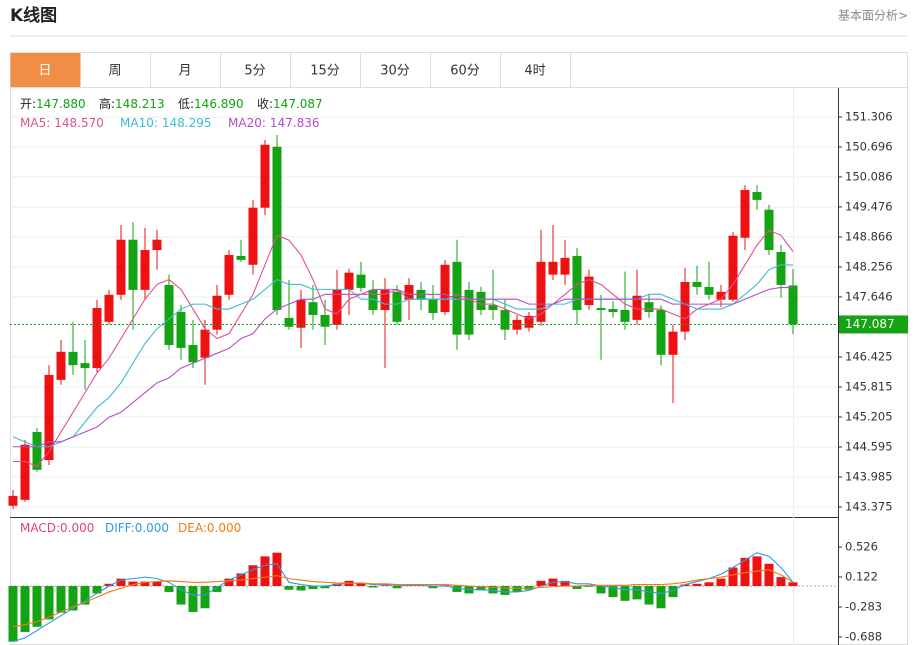 The height and width of the screenshot is (645, 915). Describe the element at coordinates (44, 71) in the screenshot. I see `tab: 日` at that location.